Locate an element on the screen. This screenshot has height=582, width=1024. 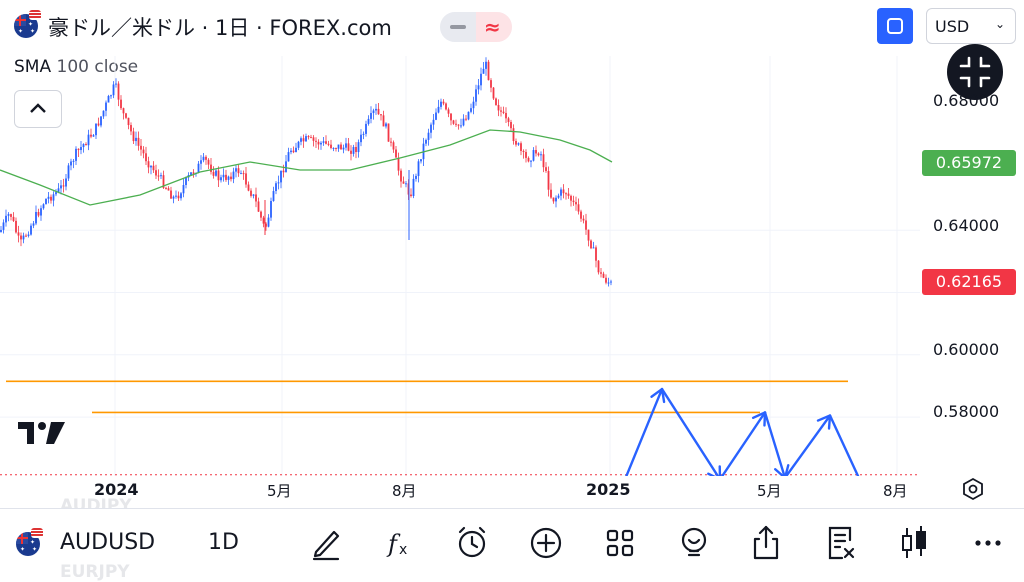
chevron-up-icon is located at coordinates (38, 108).